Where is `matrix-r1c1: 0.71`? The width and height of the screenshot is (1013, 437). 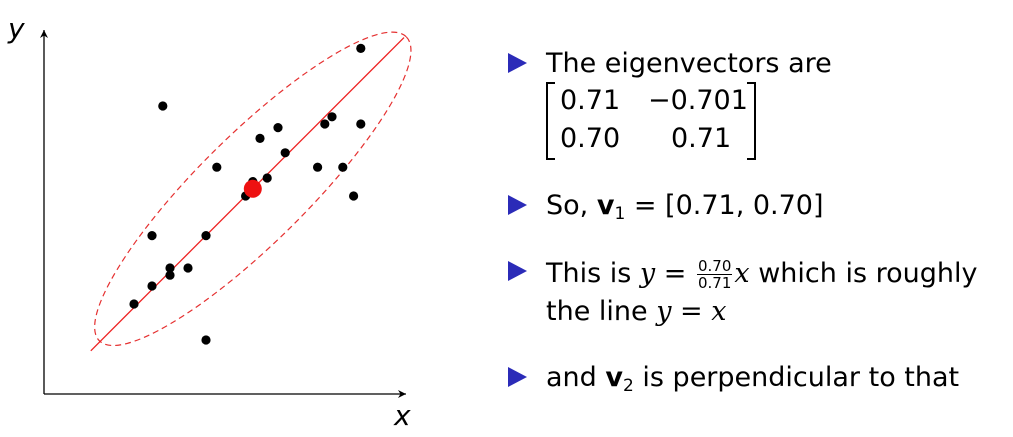
matrix-r1c1: 0.71 is located at coordinates (590, 100).